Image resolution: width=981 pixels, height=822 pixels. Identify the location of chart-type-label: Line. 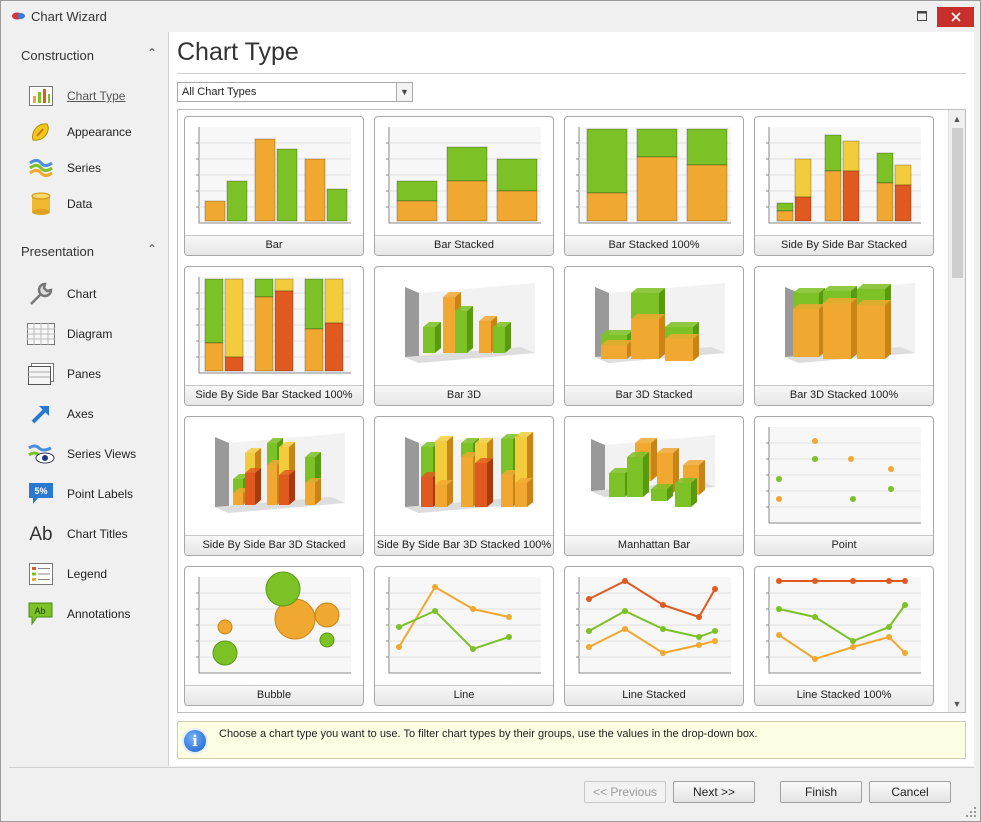
(464, 695).